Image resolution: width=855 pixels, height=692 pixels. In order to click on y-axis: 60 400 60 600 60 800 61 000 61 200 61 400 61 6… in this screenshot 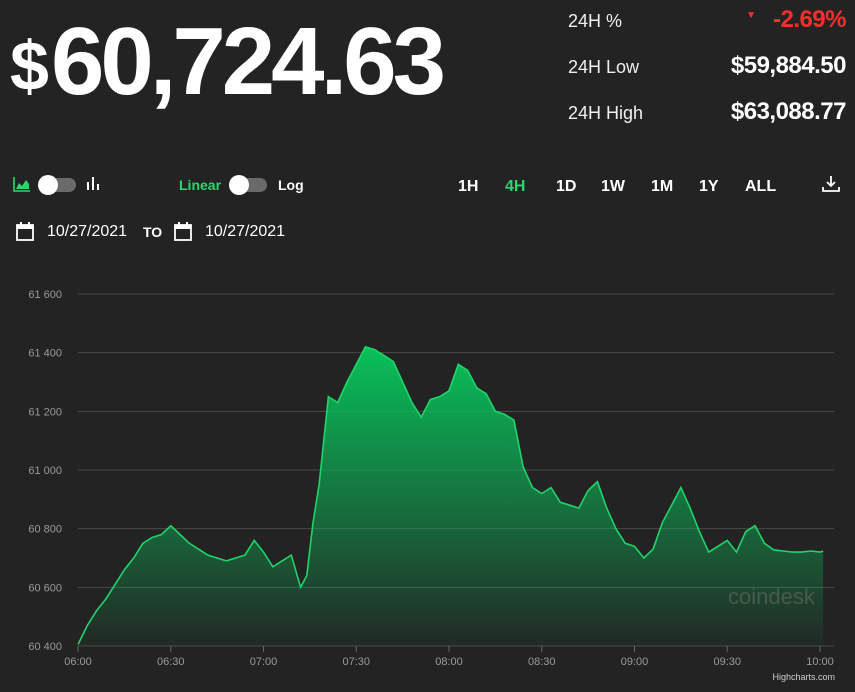, I will do `click(45, 471)`.